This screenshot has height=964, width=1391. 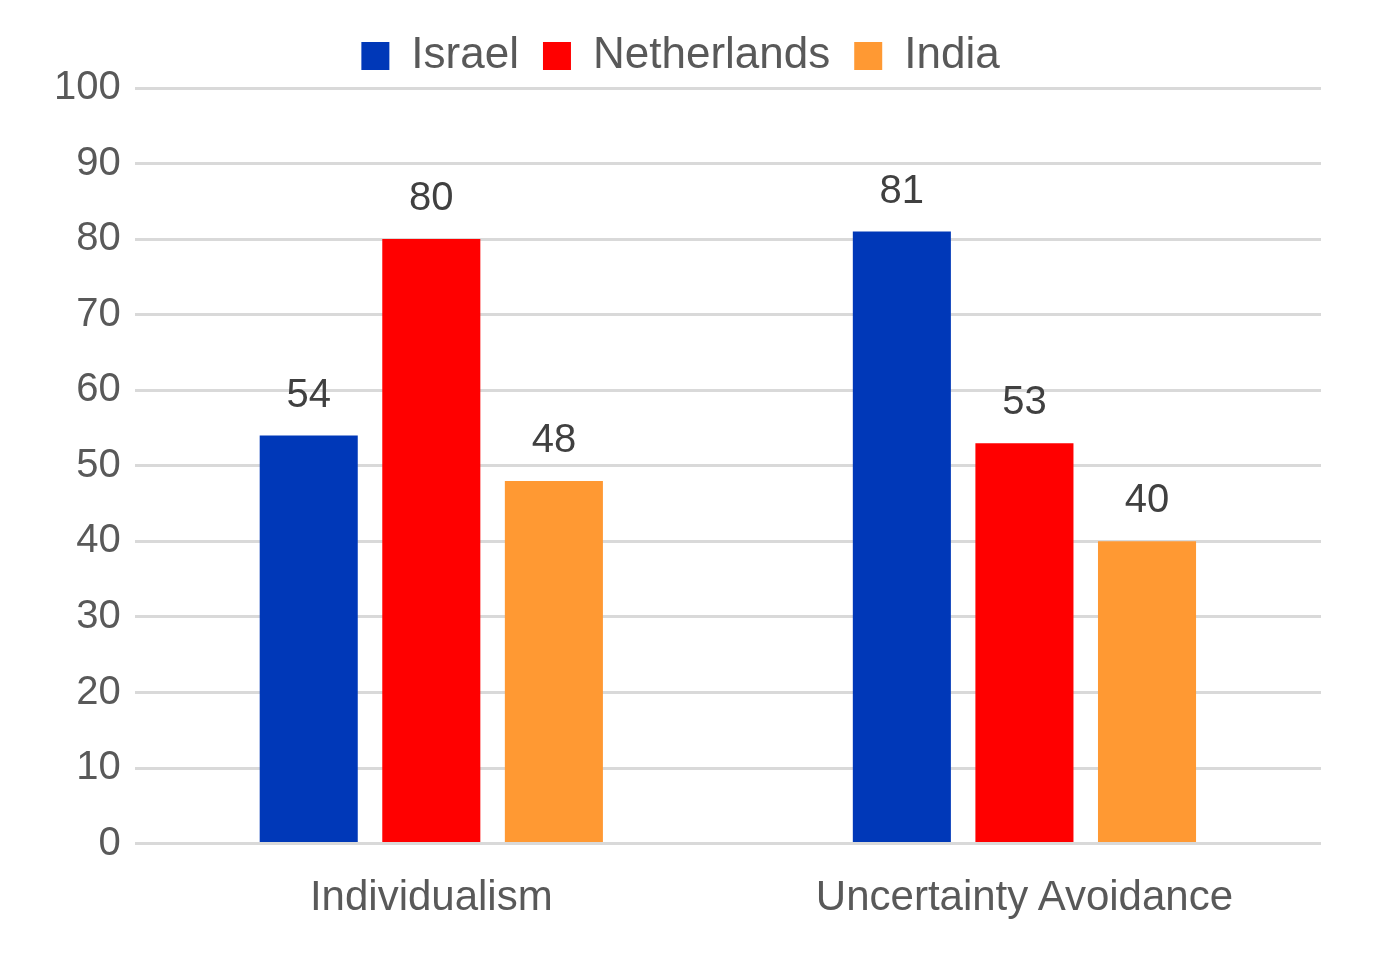 What do you see at coordinates (109, 840) in the screenshot?
I see `y-tick-label: 0` at bounding box center [109, 840].